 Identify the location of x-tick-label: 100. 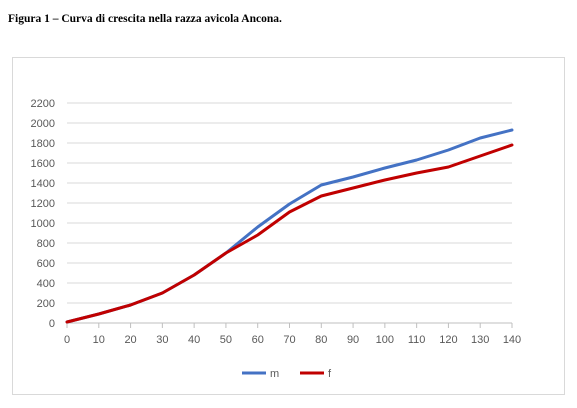
(385, 340).